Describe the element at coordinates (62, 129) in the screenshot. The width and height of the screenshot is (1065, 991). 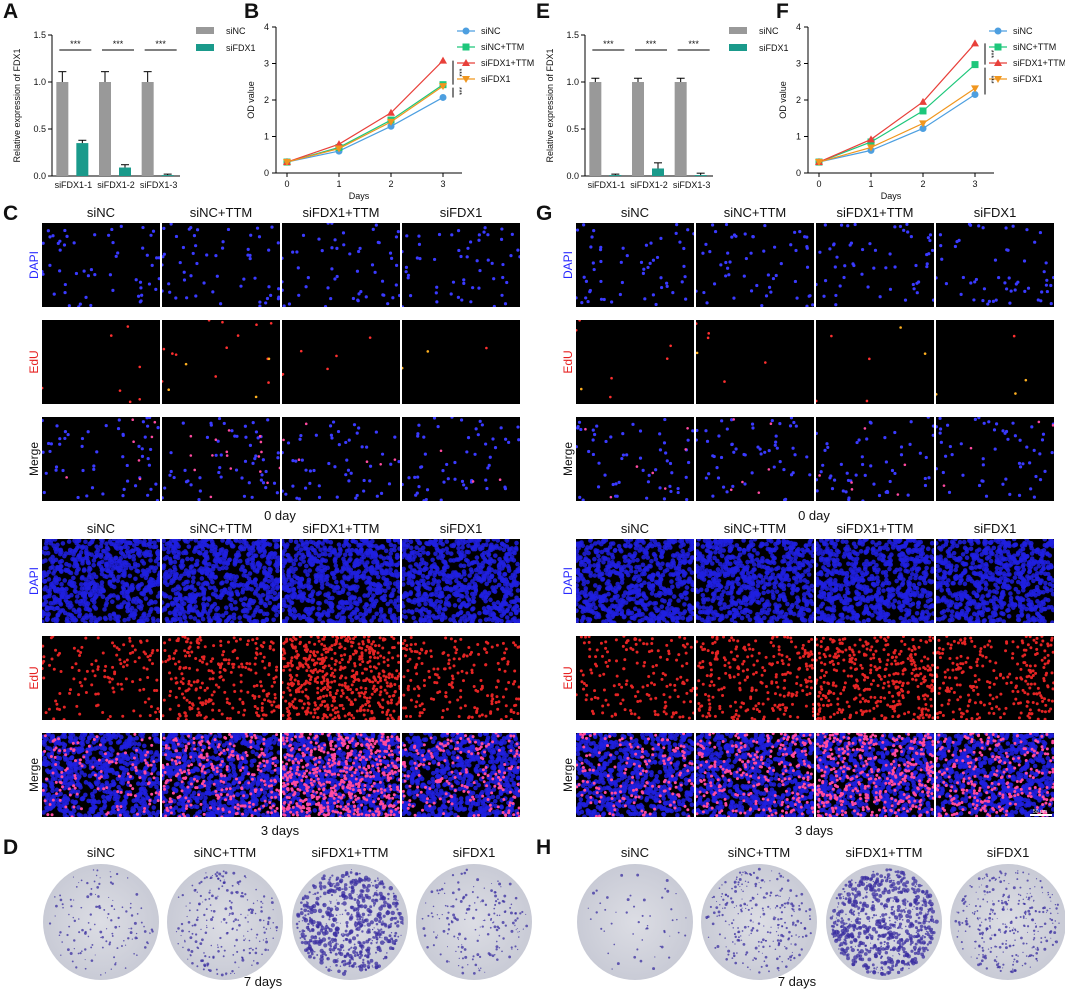
I see `bar` at that location.